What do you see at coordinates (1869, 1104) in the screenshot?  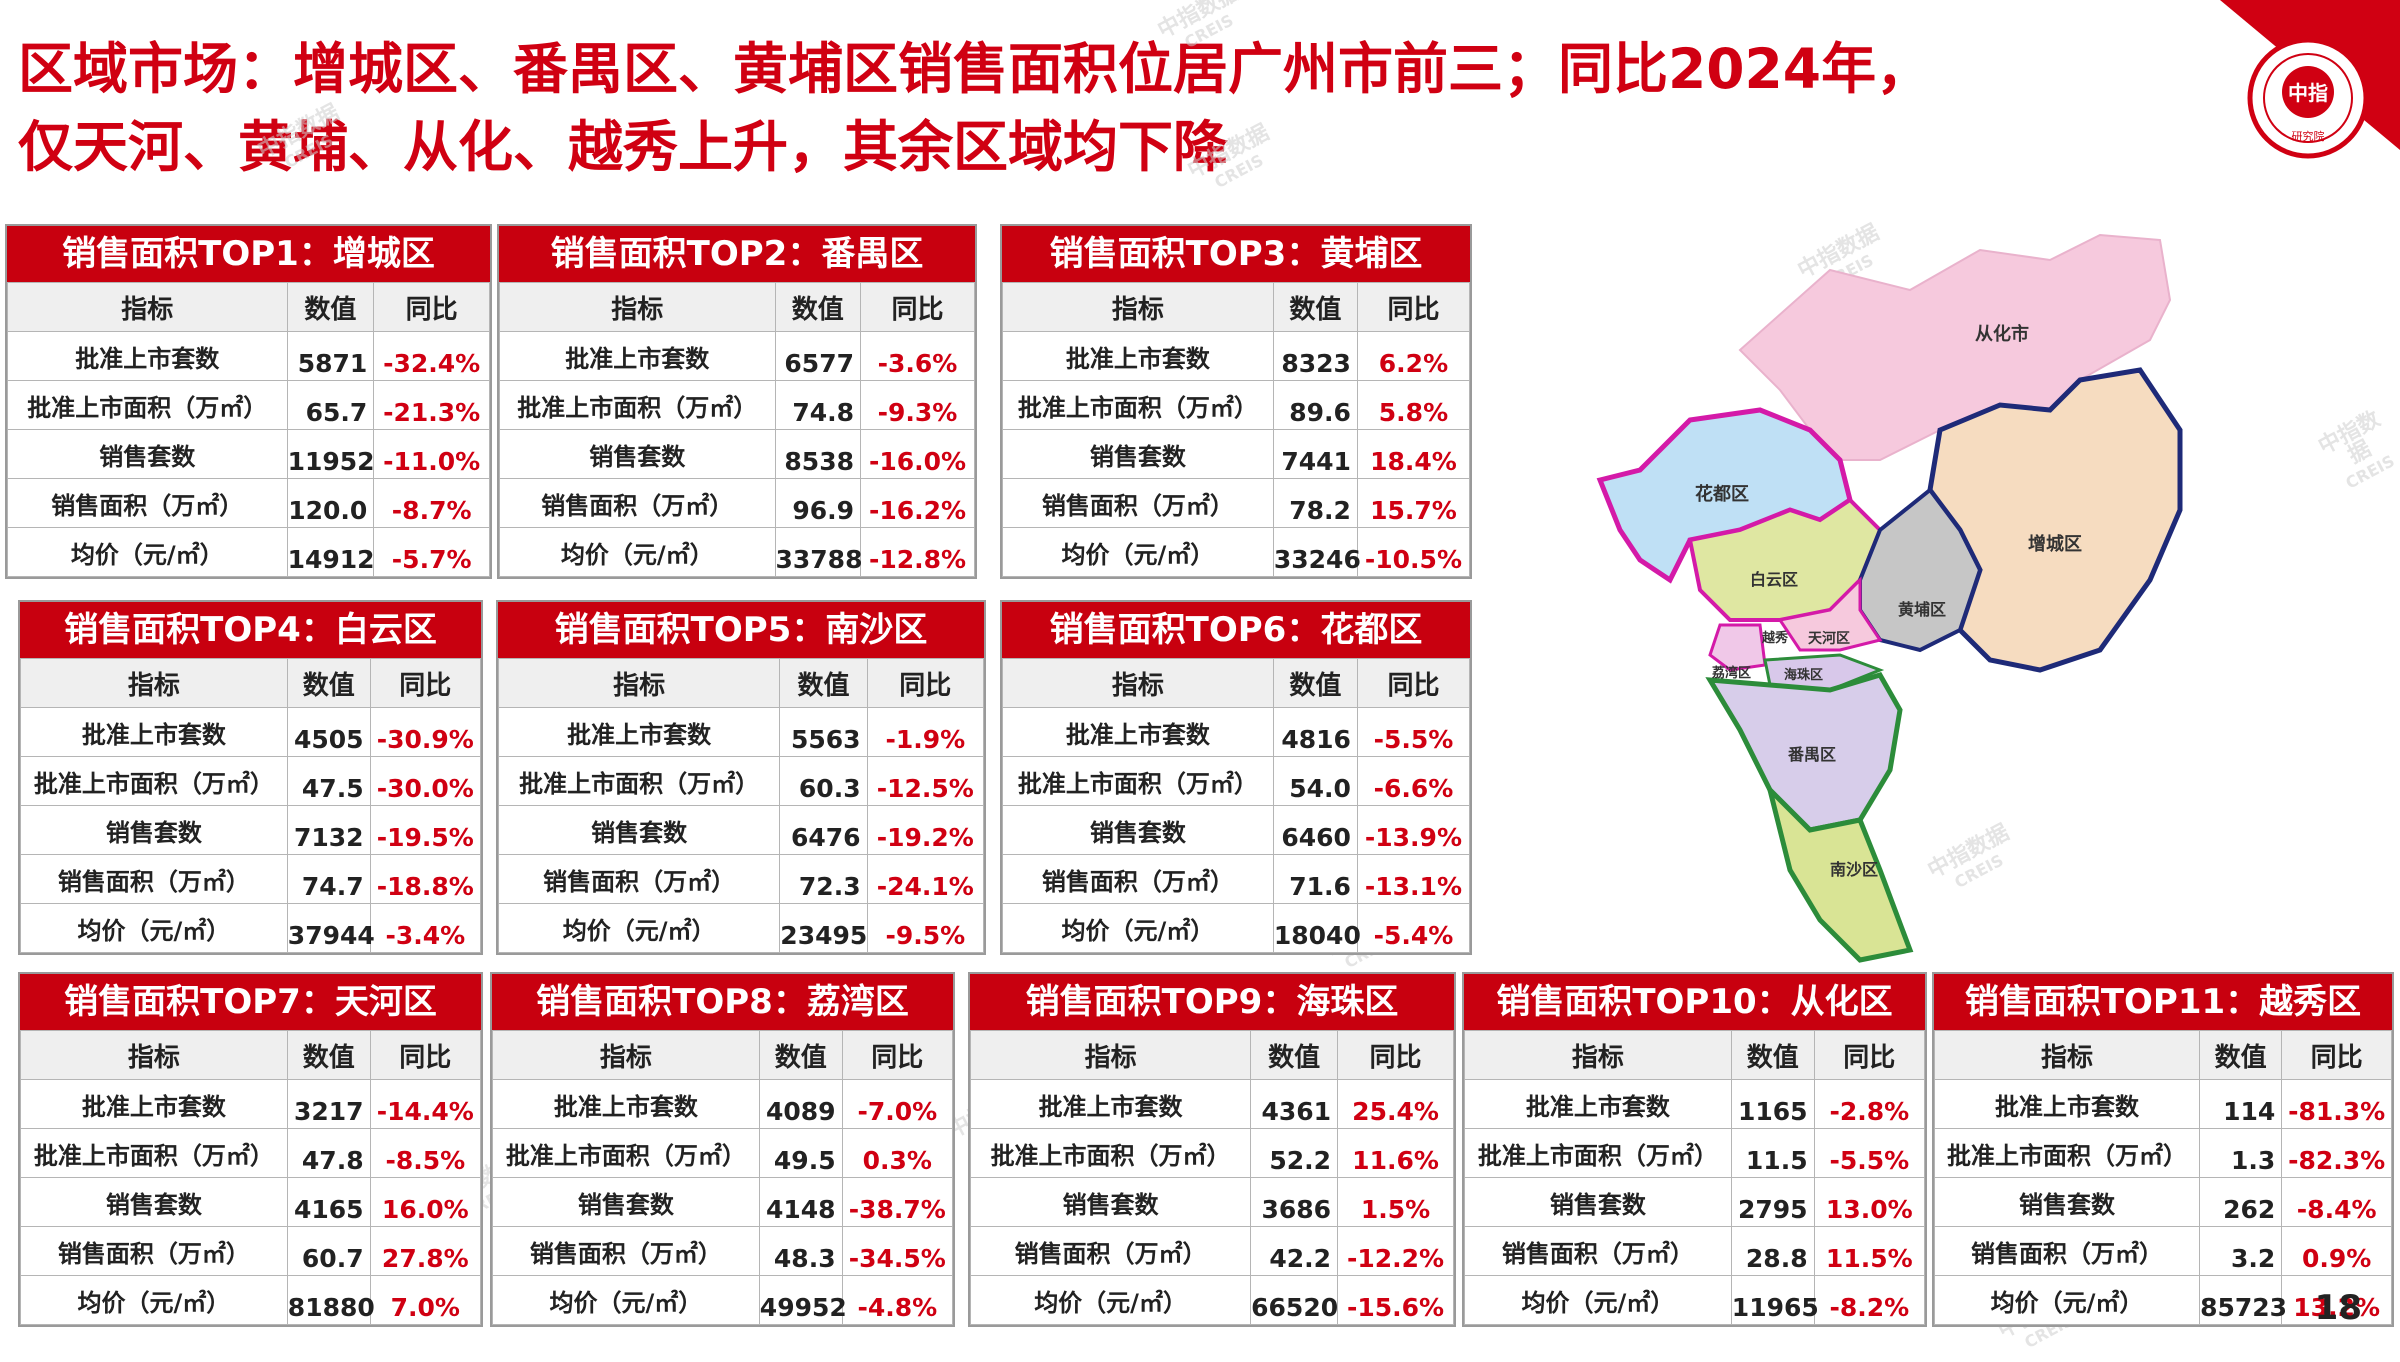 I see `row-yoy: -2.8%` at bounding box center [1869, 1104].